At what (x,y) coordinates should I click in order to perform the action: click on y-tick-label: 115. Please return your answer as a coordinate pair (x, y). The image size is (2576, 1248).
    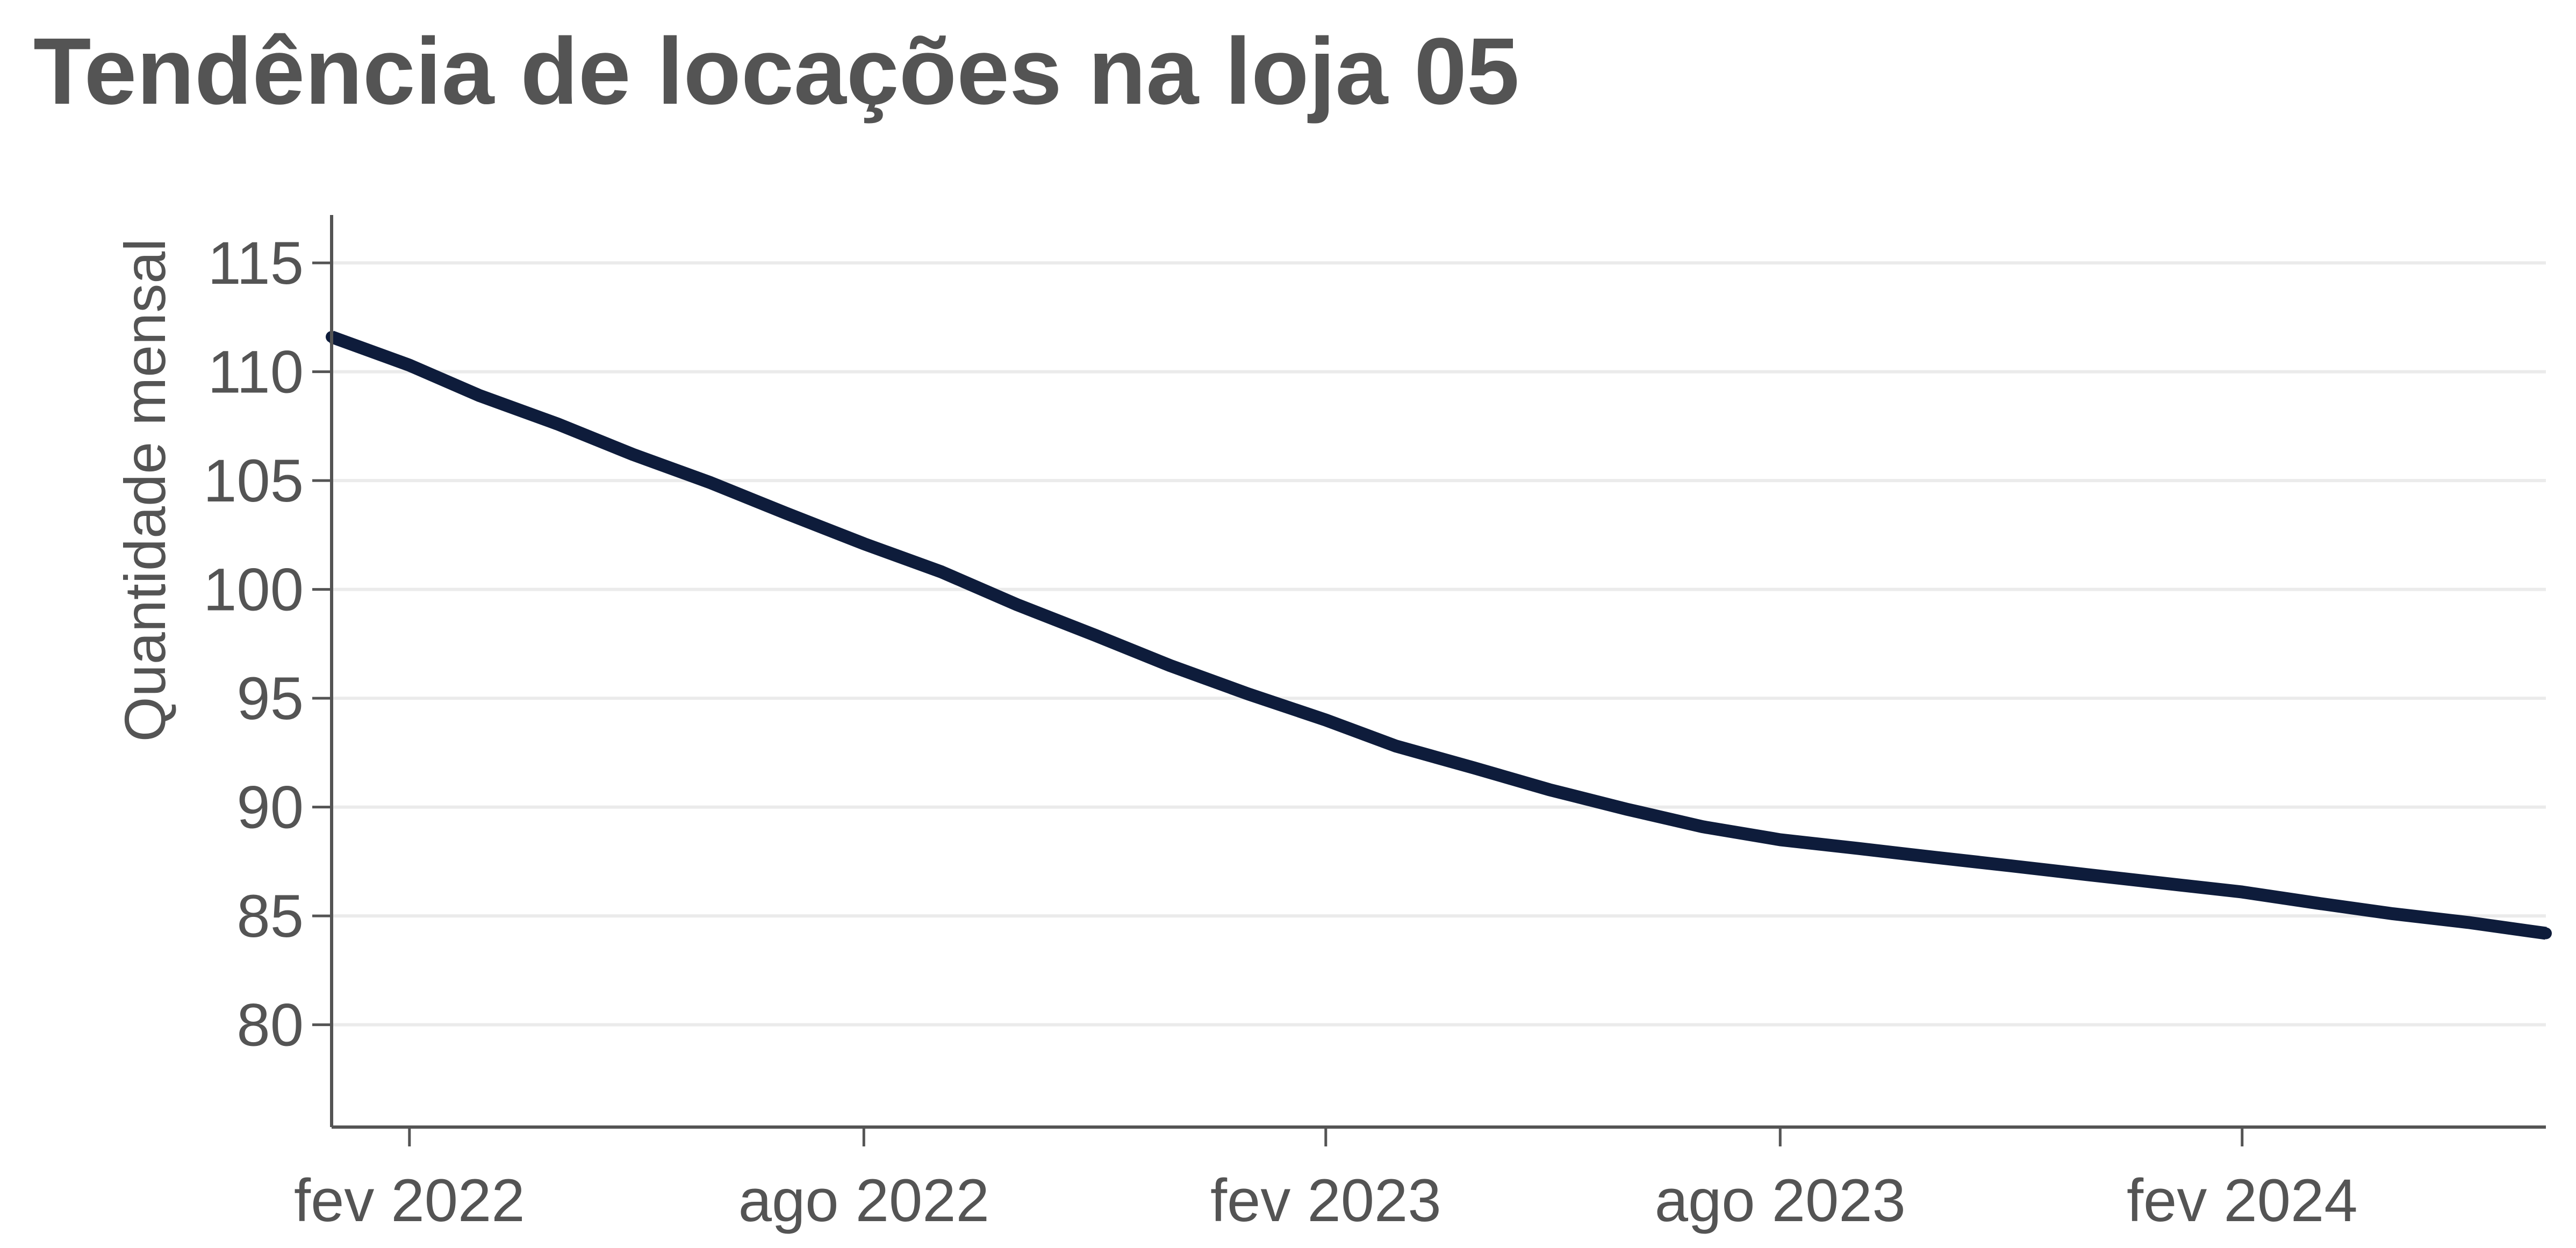
    Looking at the image, I should click on (255, 263).